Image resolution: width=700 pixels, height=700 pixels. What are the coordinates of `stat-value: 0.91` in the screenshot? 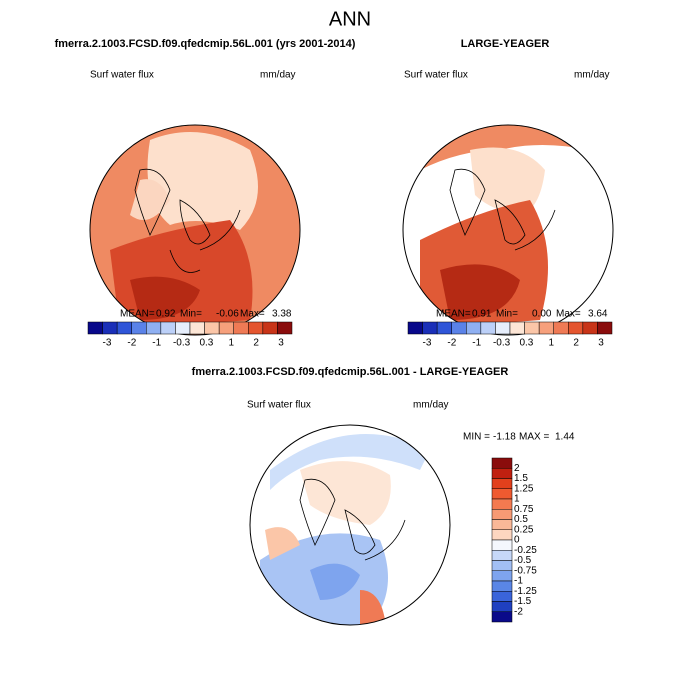 It's located at (482, 314).